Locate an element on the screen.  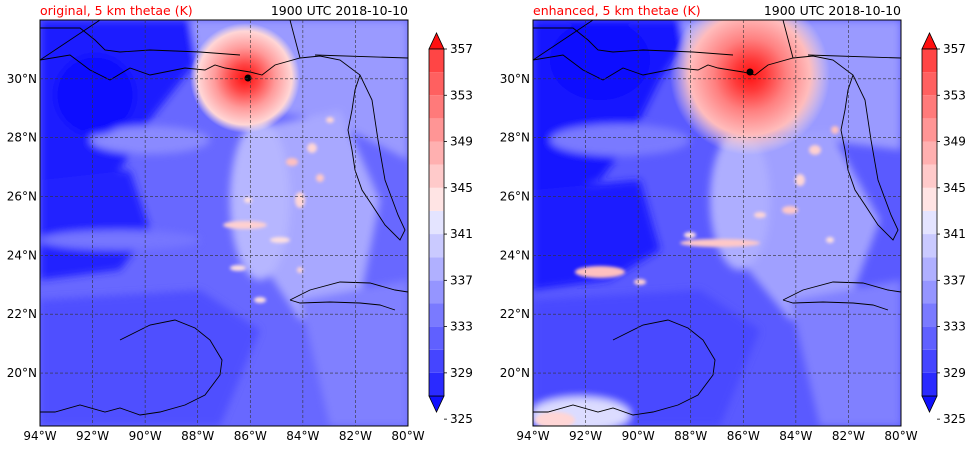
colorbar-tick-label-enhanced: 345 is located at coordinates (954, 188).